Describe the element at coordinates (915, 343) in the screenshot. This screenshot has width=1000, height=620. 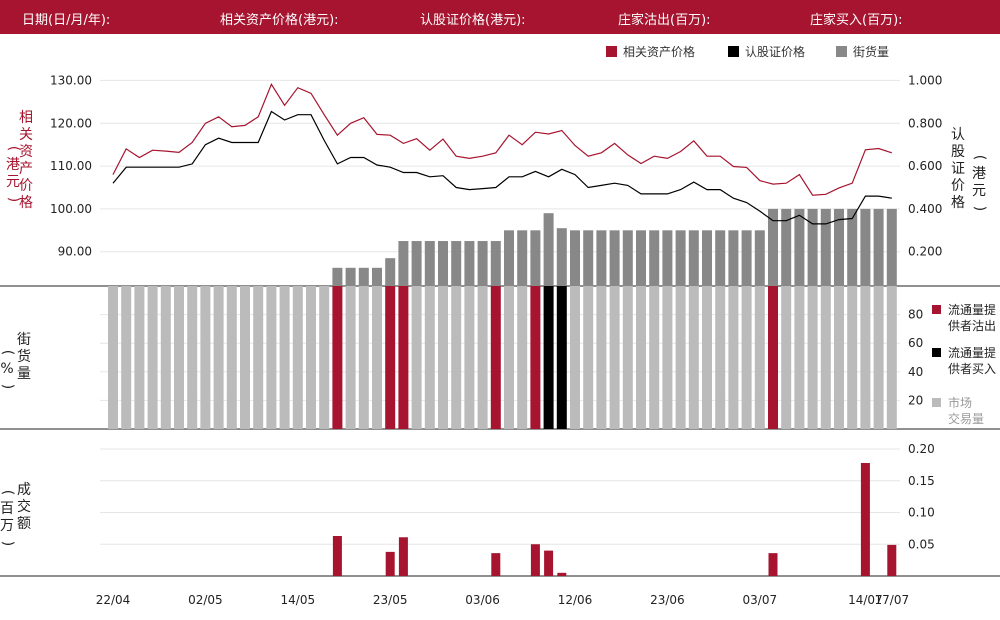
I see `middle-tick-label: 60` at that location.